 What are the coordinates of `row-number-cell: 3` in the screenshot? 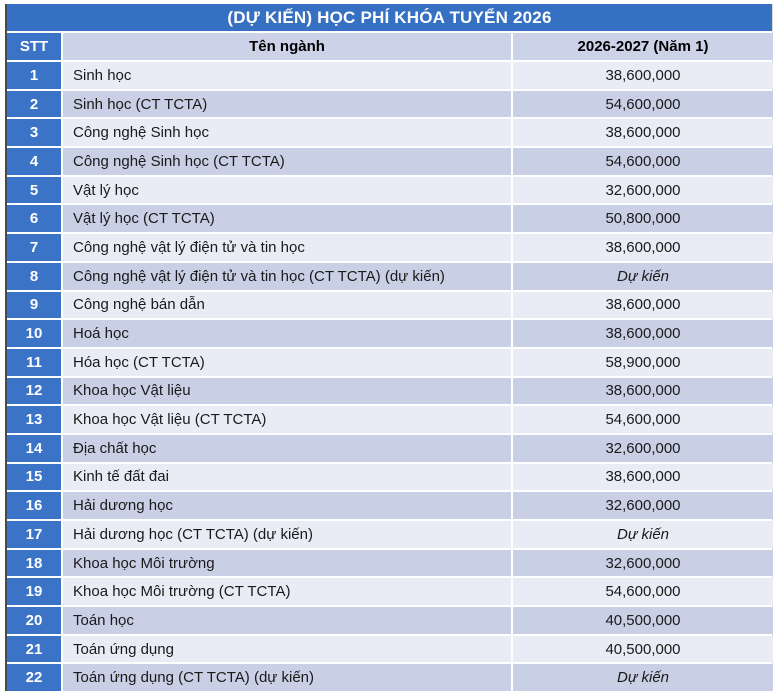 It's located at (34, 133).